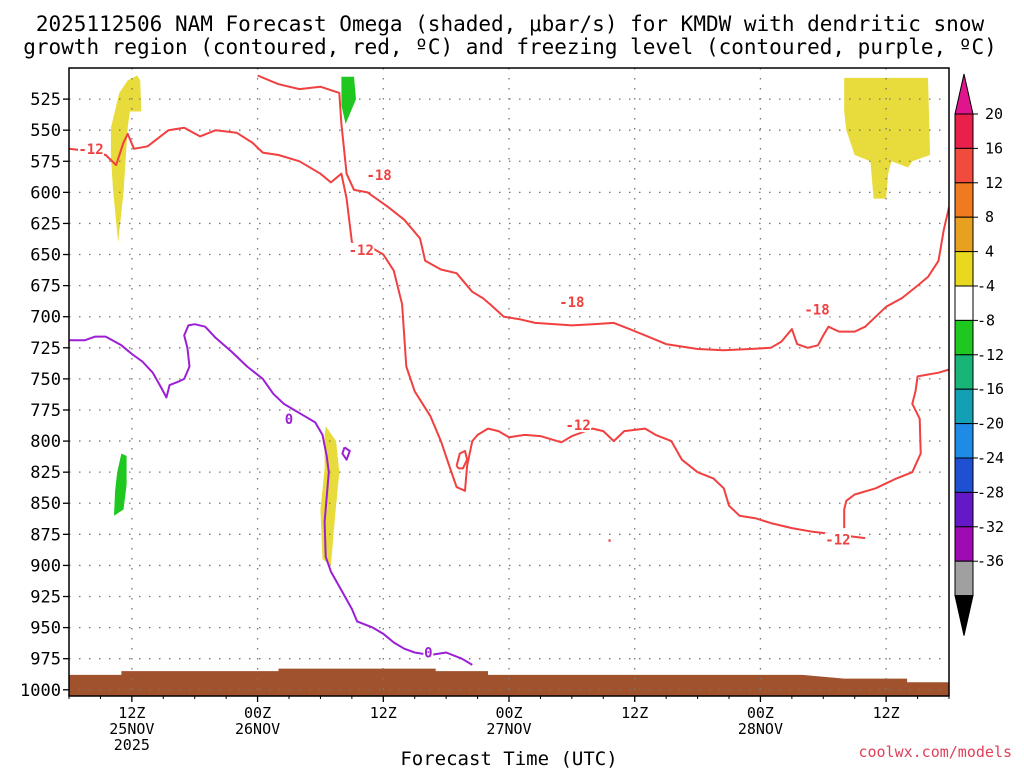 The image size is (1024, 768). I want to click on colorbar-label: -32, so click(990, 527).